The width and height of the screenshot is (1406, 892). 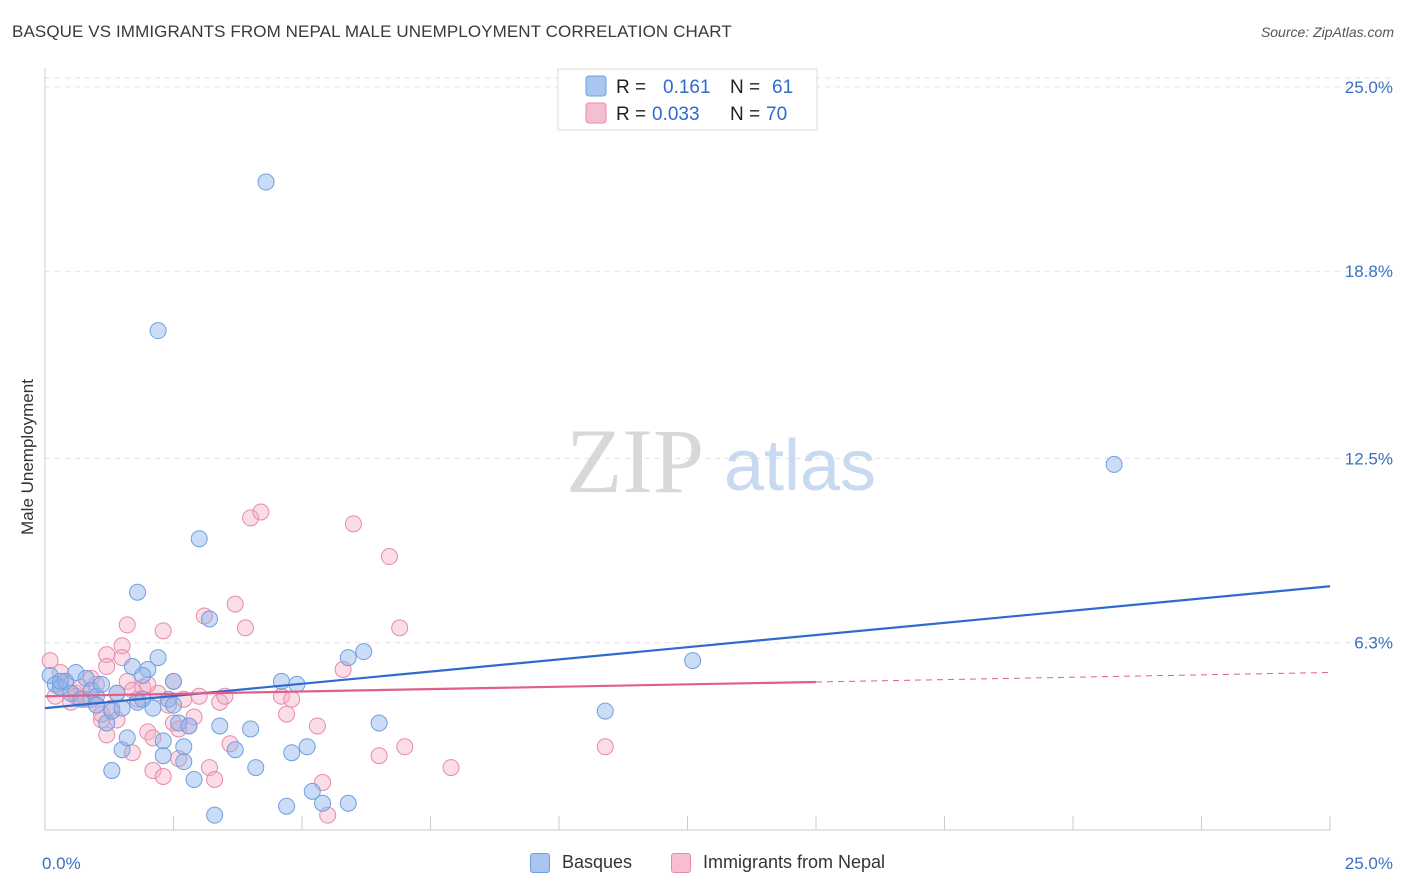 I want to click on basques-trend-line, so click(x=687, y=647).